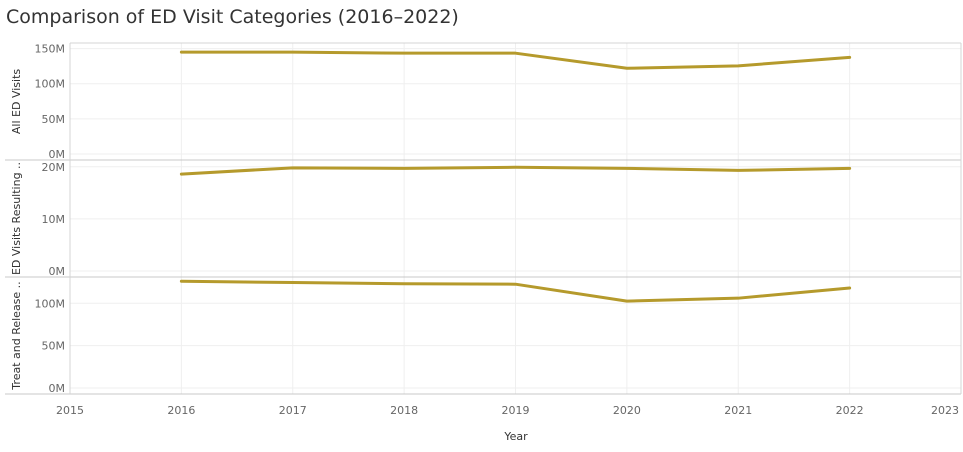 This screenshot has height=452, width=963. Describe the element at coordinates (292, 52) in the screenshot. I see `data-point-panel-1-2017` at that location.